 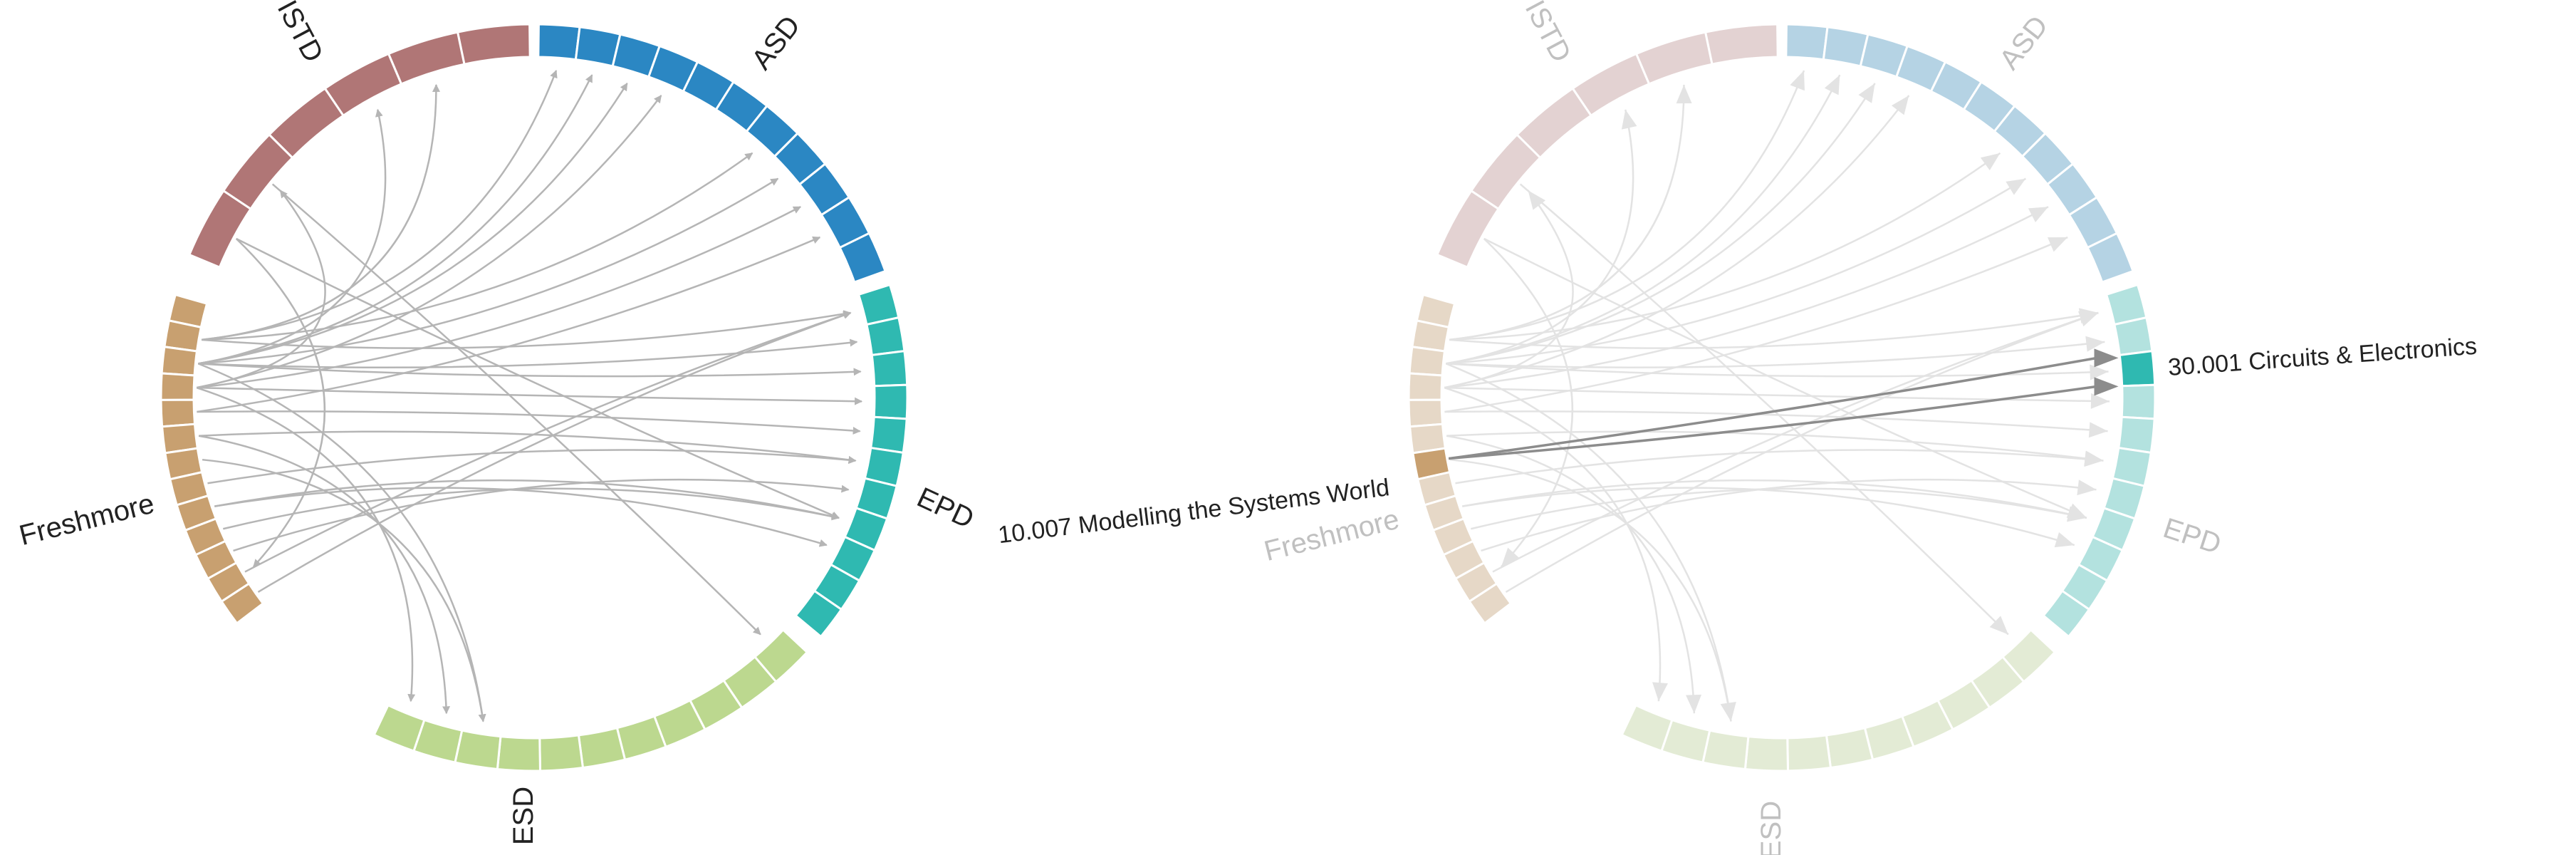 I want to click on group-label-esd: ESD, so click(x=1771, y=828).